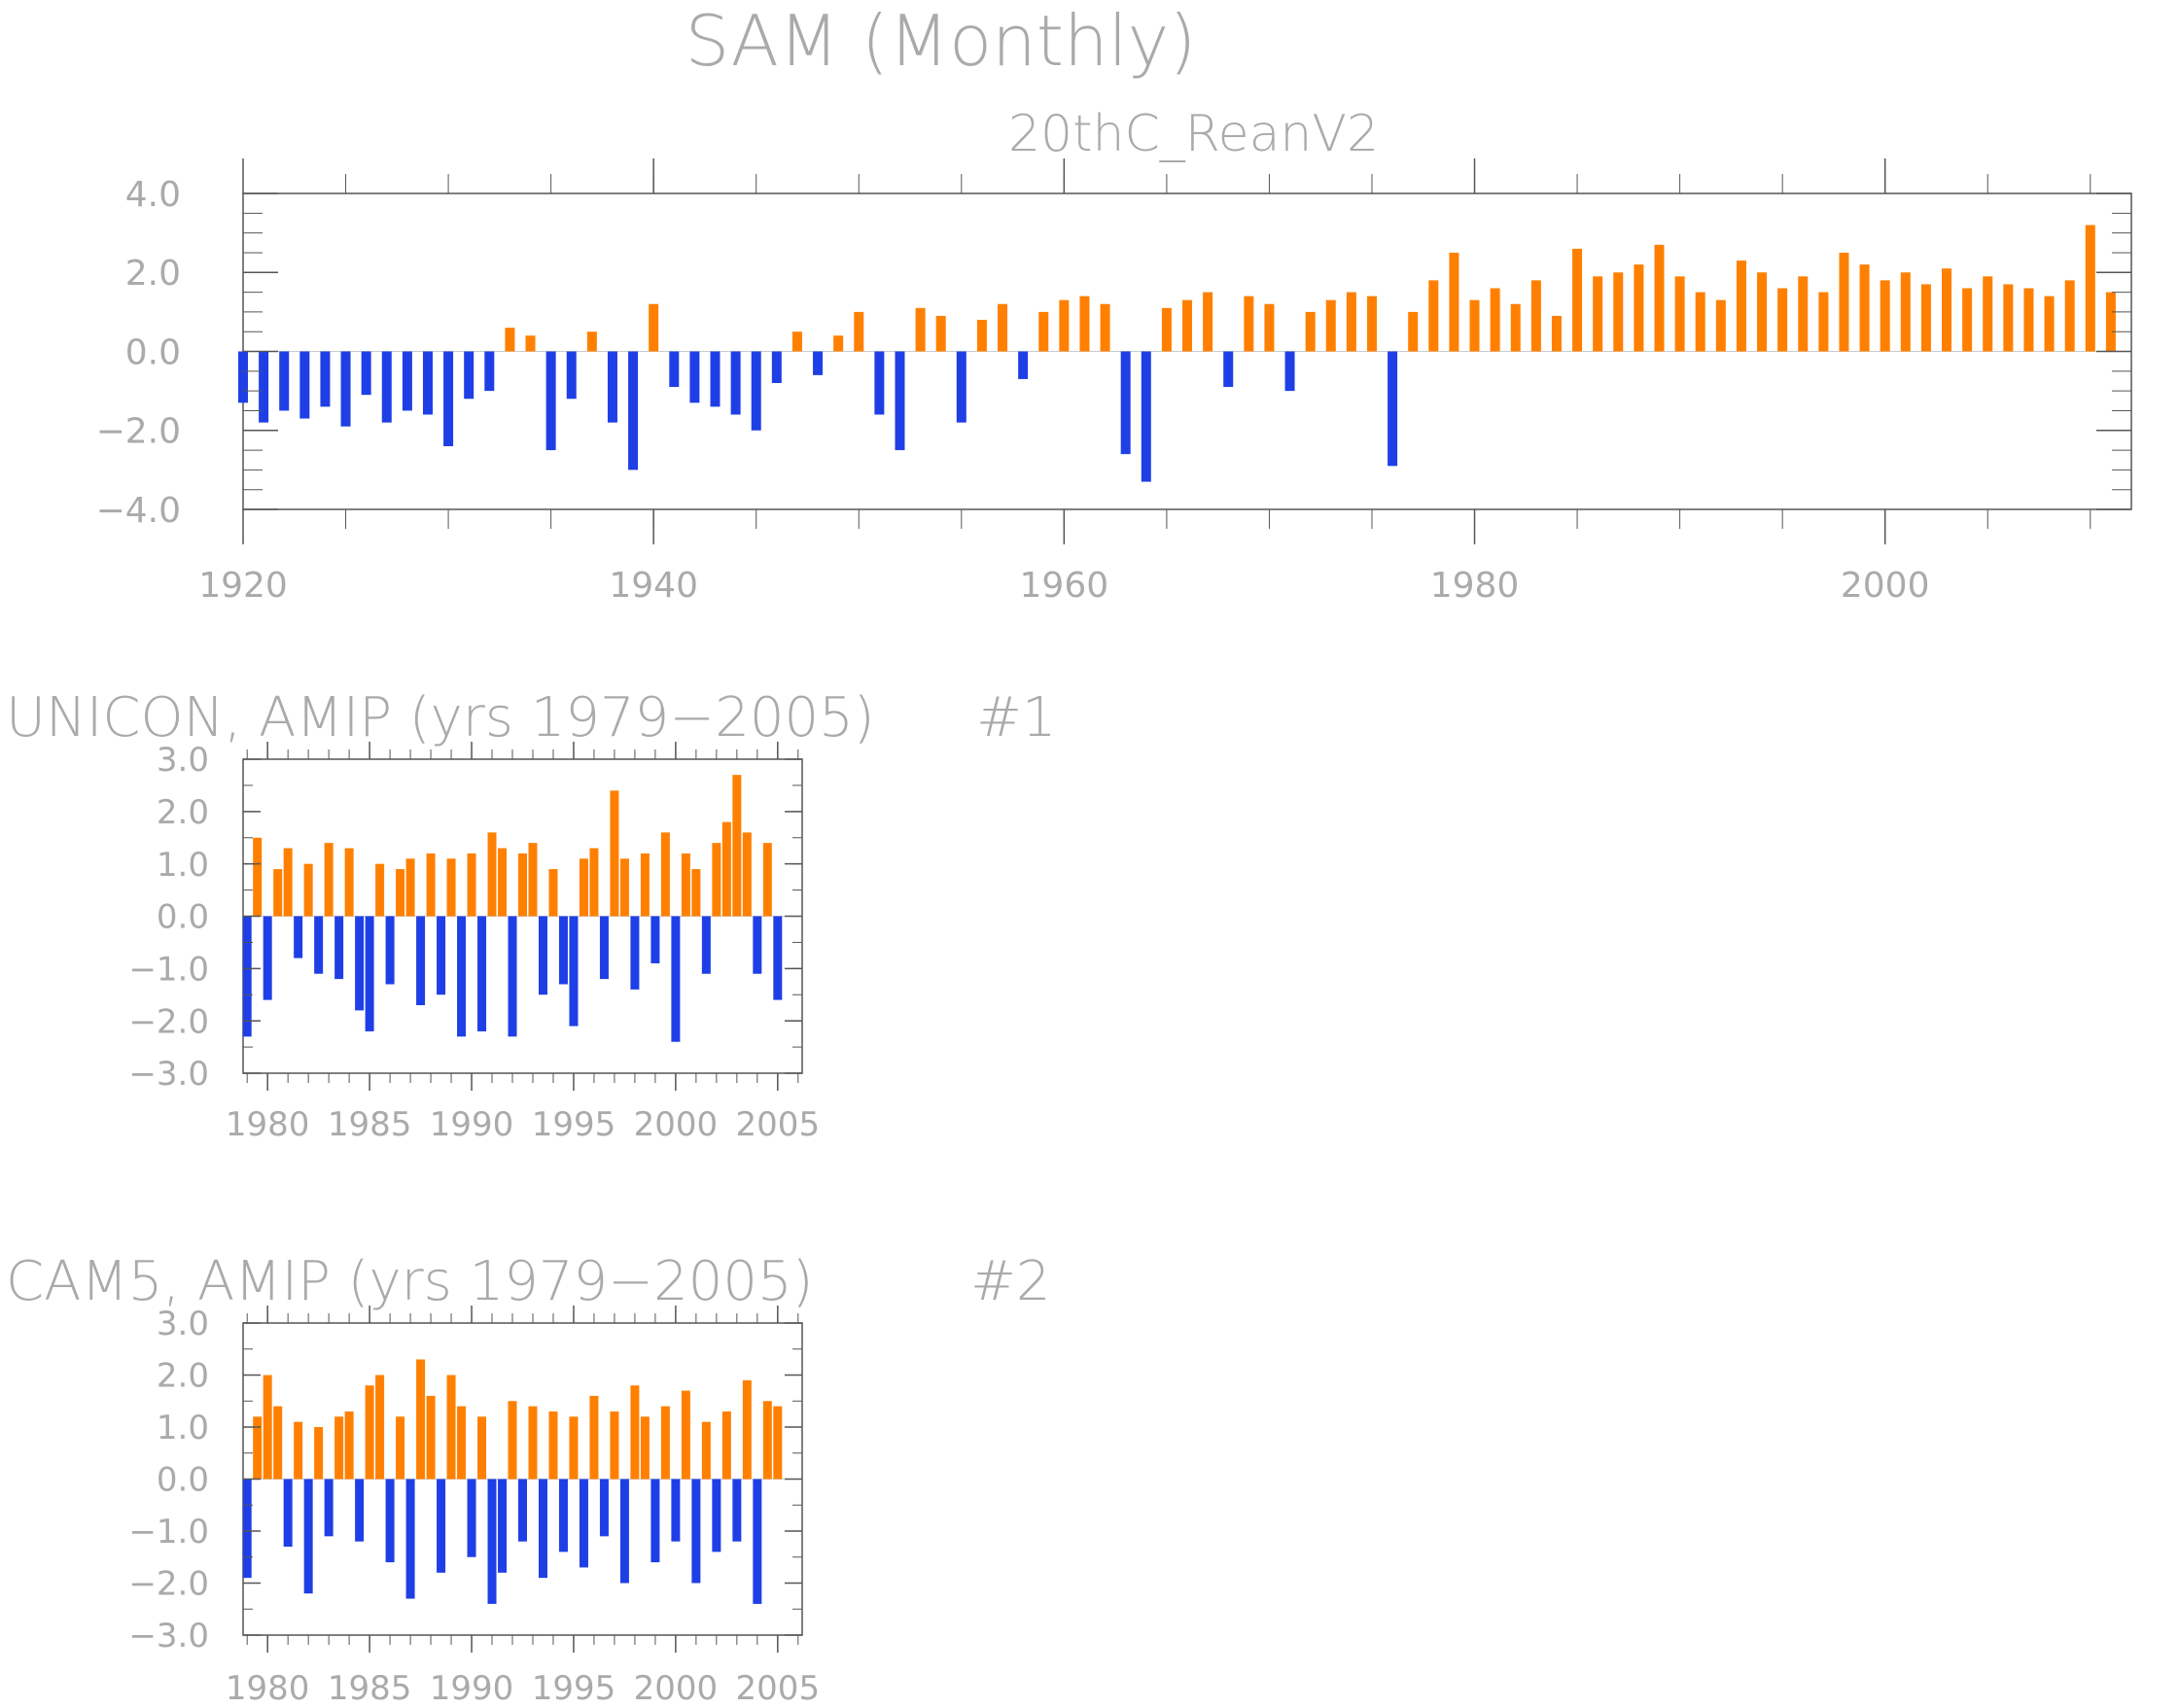  What do you see at coordinates (153, 352) in the screenshot?
I see `y-tick-label: 0.0` at bounding box center [153, 352].